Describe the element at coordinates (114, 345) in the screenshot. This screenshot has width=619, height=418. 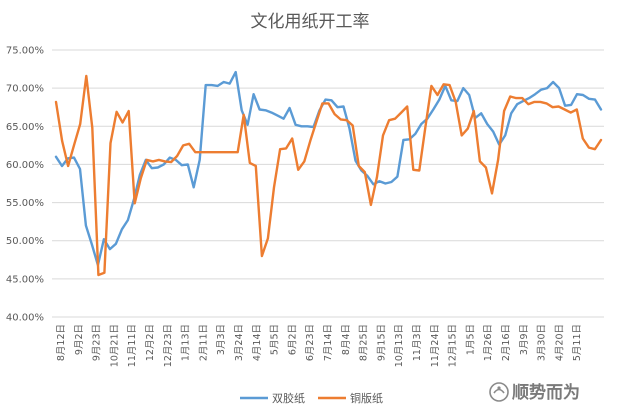
I see `x-tick-label: 10月21日` at that location.